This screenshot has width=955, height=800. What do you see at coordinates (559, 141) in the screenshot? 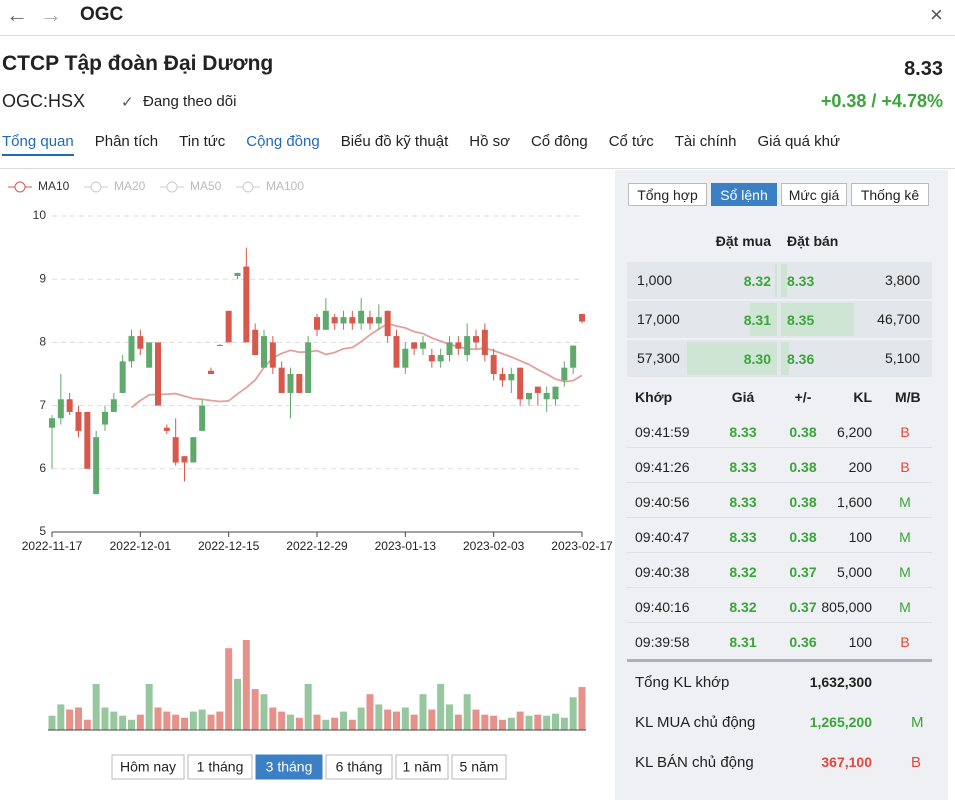
I see `tab: Cổ đông` at bounding box center [559, 141].